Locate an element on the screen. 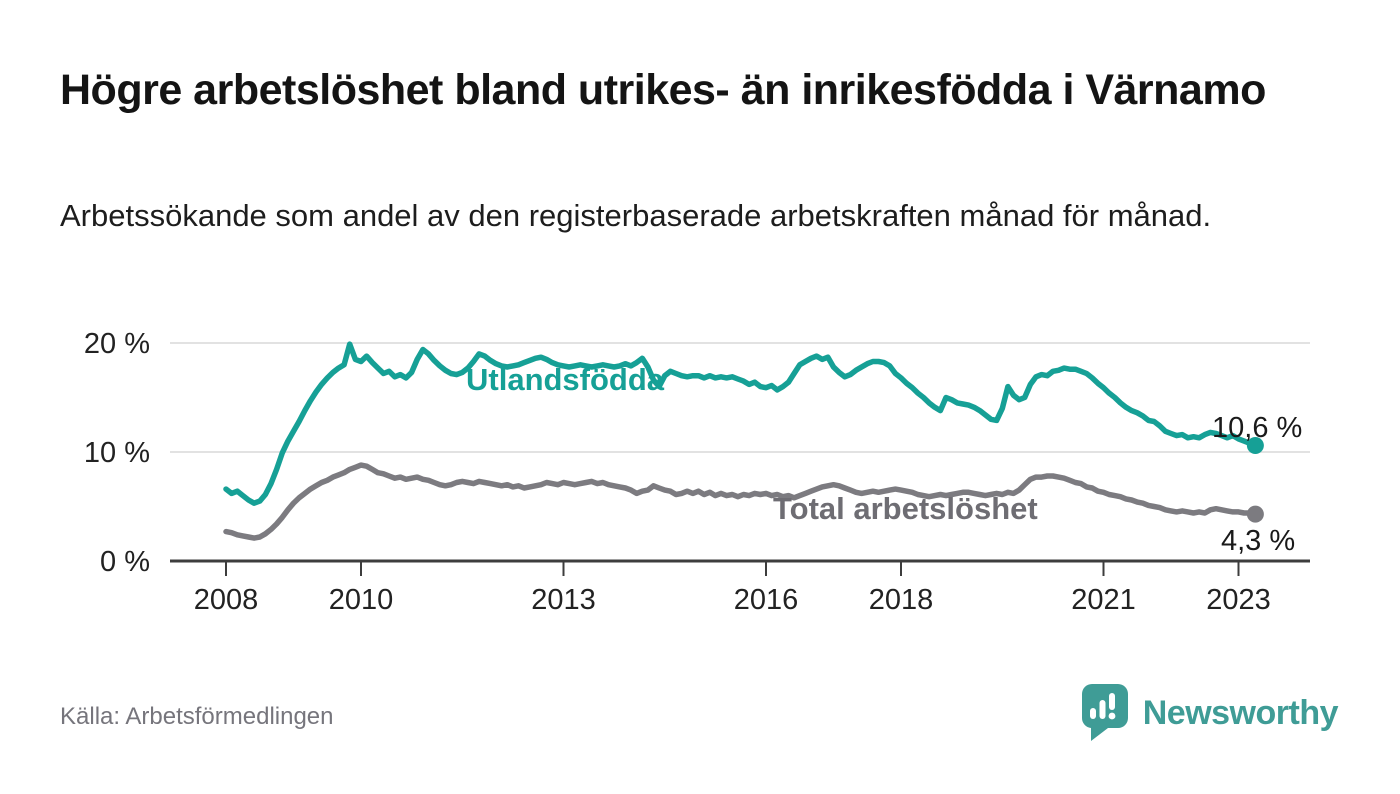 Image resolution: width=1400 pixels, height=794 pixels. brand-name: Newsworthy is located at coordinates (1240, 712).